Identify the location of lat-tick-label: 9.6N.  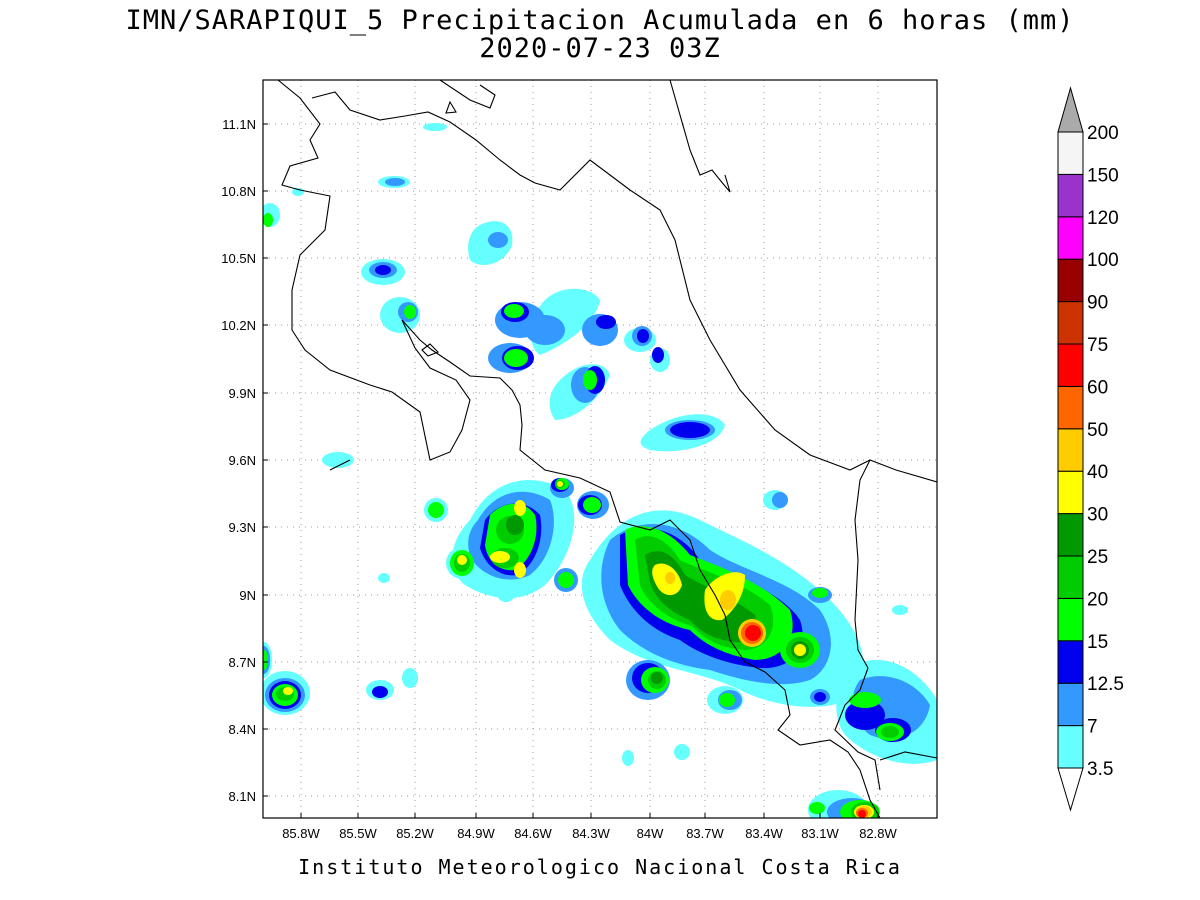
(242, 460).